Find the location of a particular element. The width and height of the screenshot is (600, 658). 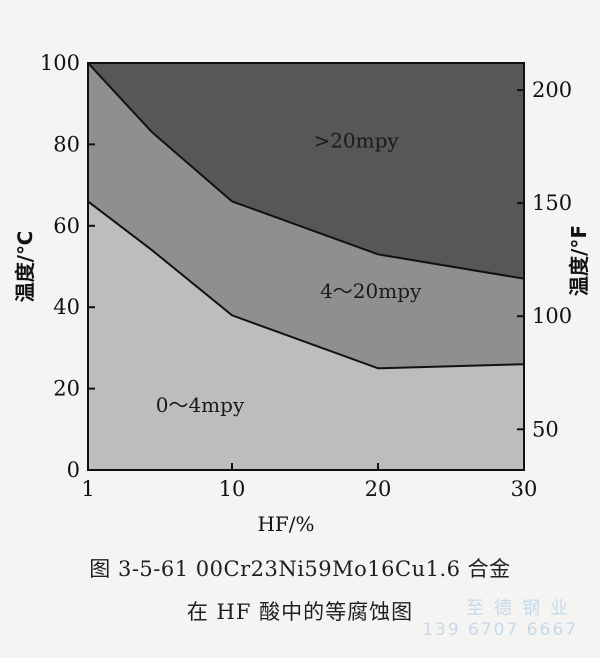

y-left-tick-label: 20 is located at coordinates (66, 389).